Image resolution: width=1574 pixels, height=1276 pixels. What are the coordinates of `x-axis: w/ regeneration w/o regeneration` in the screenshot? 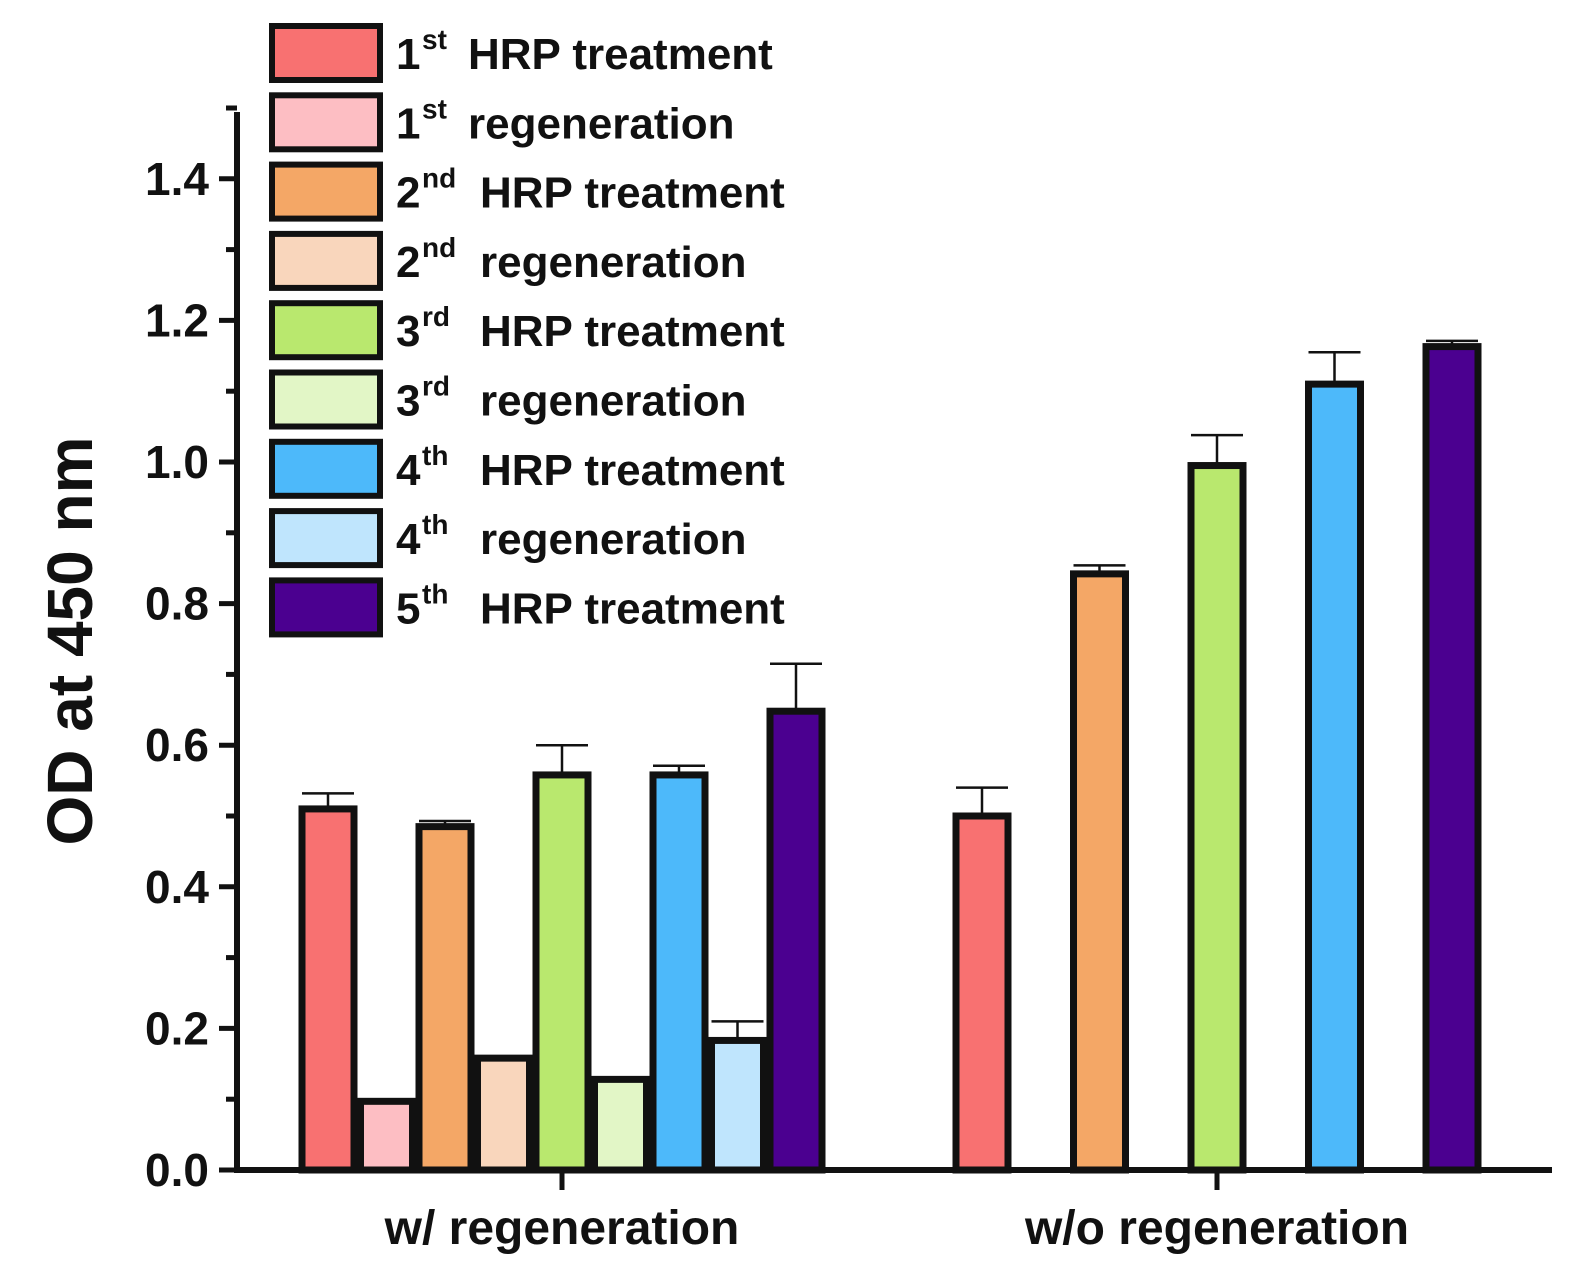 It's located at (896, 1212).